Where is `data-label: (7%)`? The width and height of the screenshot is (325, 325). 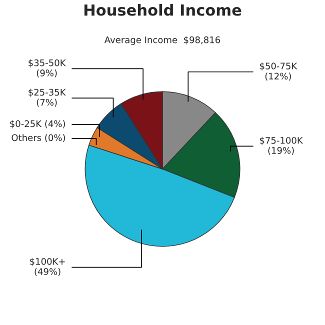
data-label: (7%) is located at coordinates (46, 102).